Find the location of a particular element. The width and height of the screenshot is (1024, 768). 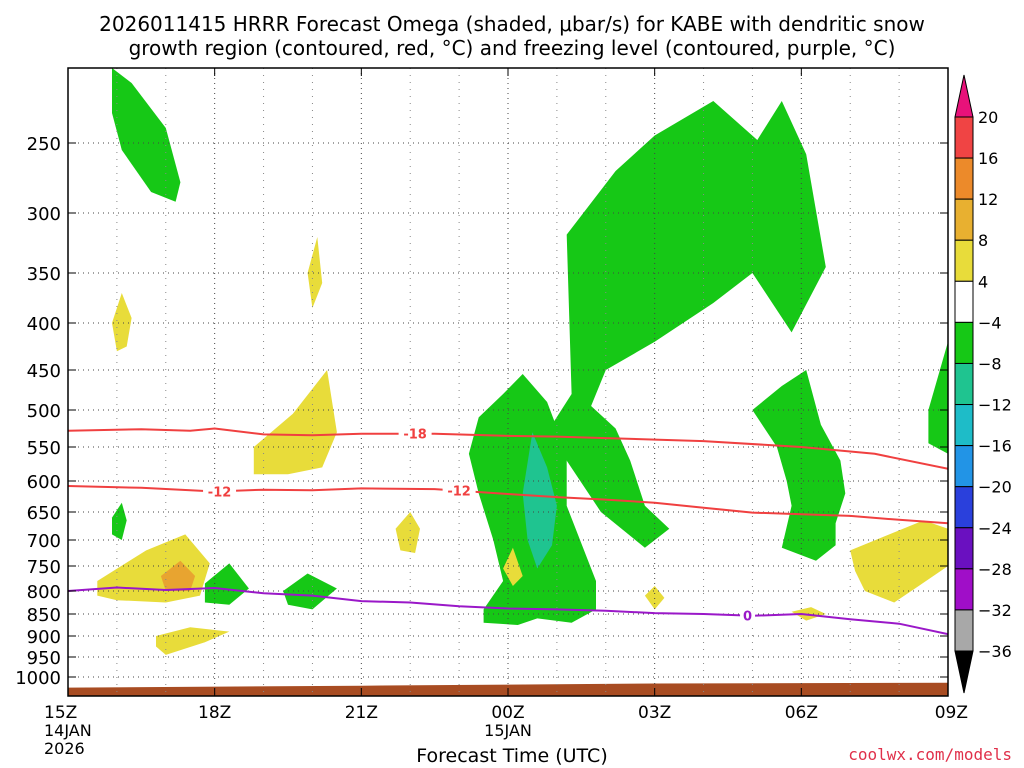

contour-label-0-0: 0 is located at coordinates (747, 617).